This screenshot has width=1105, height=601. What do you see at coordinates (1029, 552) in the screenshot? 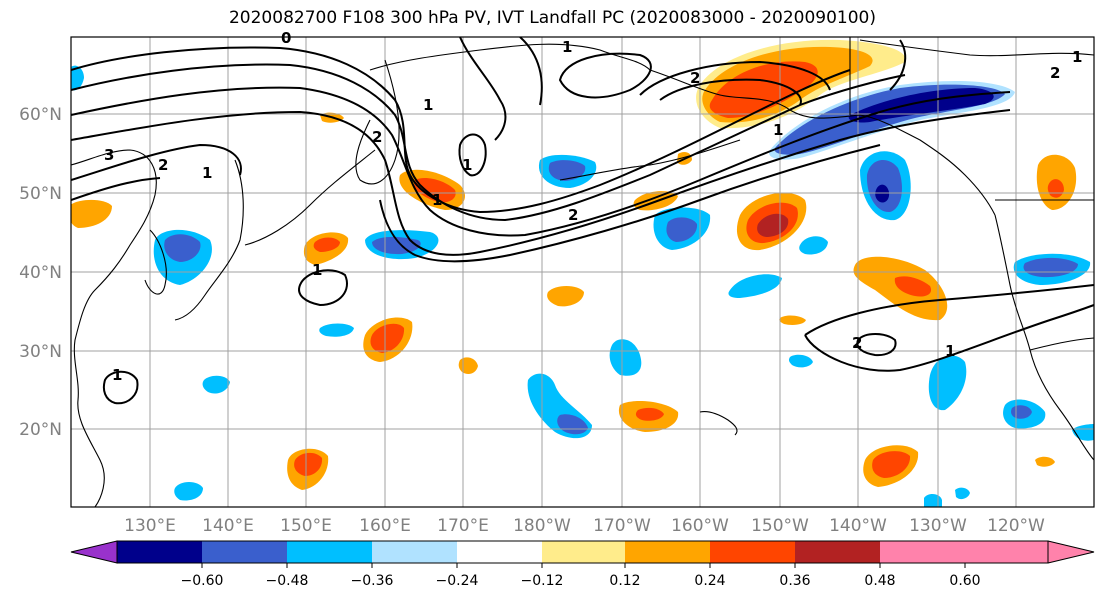
I see `colorbar-extend-high` at bounding box center [1029, 552].